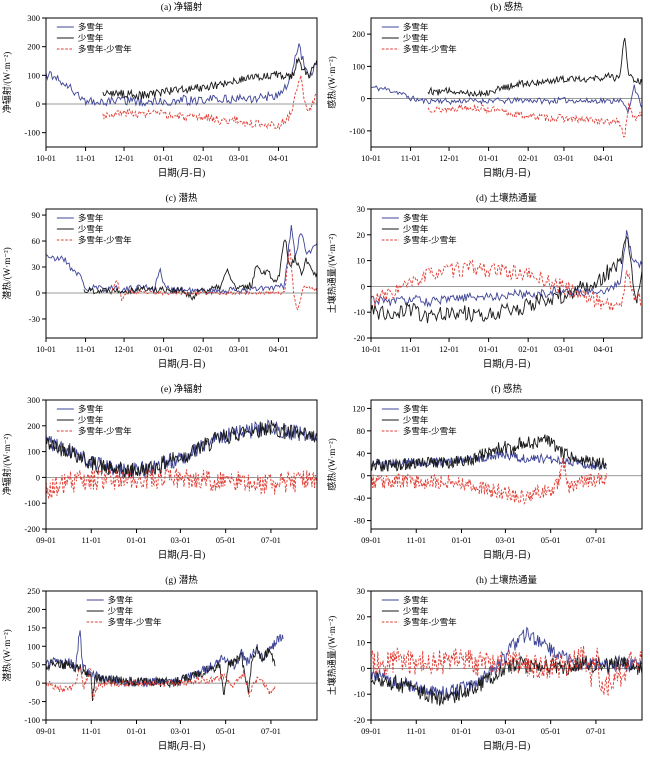 The width and height of the screenshot is (650, 765). Describe the element at coordinates (33, 609) in the screenshot. I see `y-tick-label: 200` at that location.